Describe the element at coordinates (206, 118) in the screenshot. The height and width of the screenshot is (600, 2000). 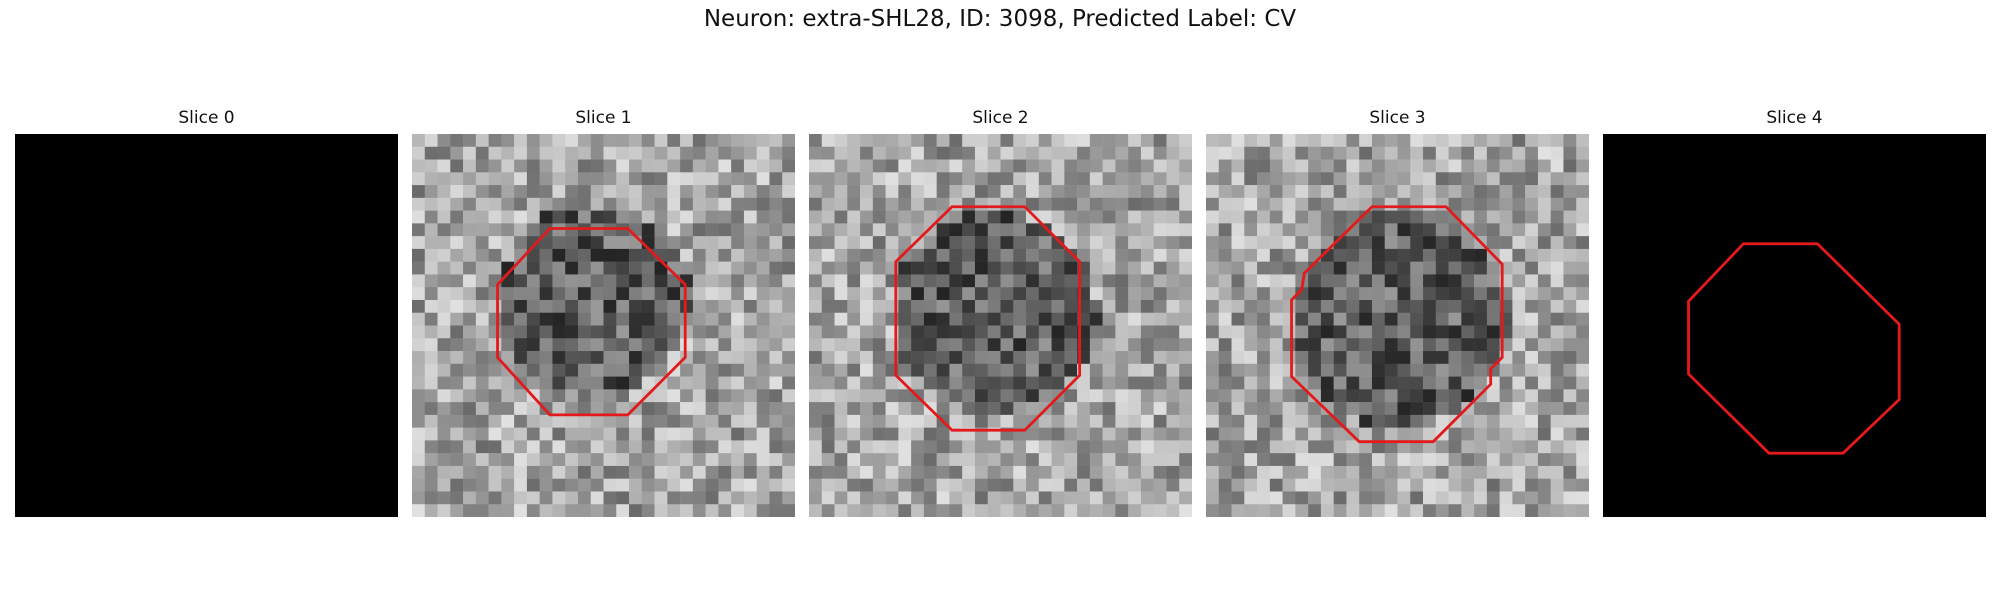
I see `slice-title: Slice 0` at that location.